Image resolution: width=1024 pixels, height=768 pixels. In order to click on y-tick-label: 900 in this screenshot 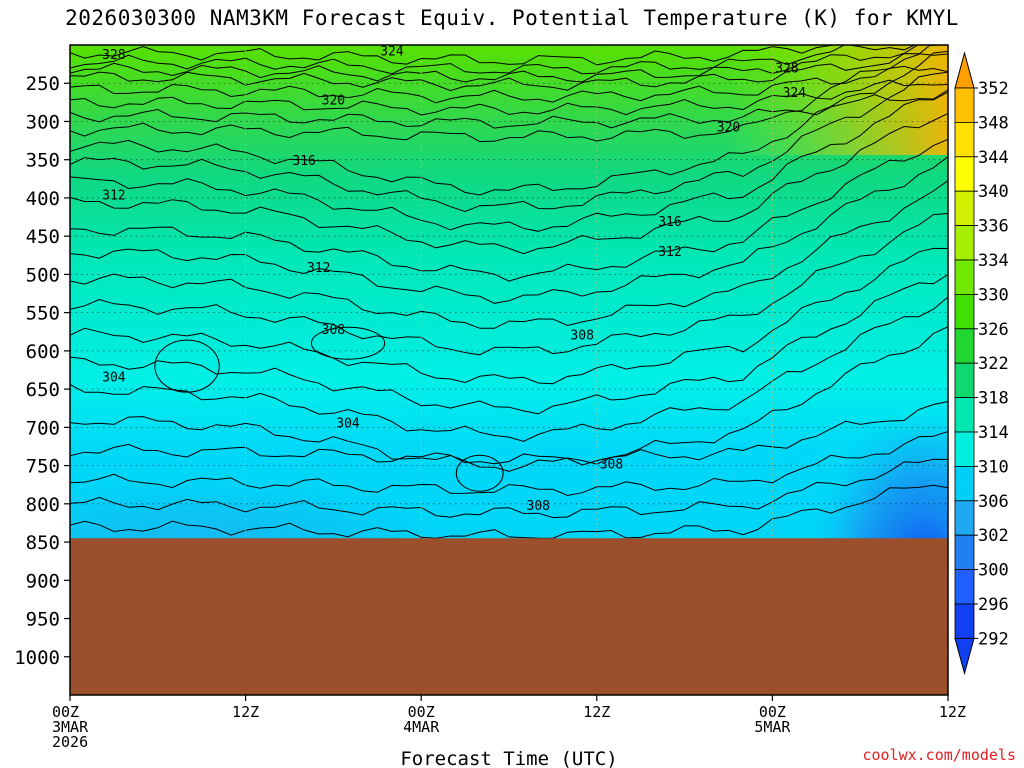, I will do `click(43, 581)`.